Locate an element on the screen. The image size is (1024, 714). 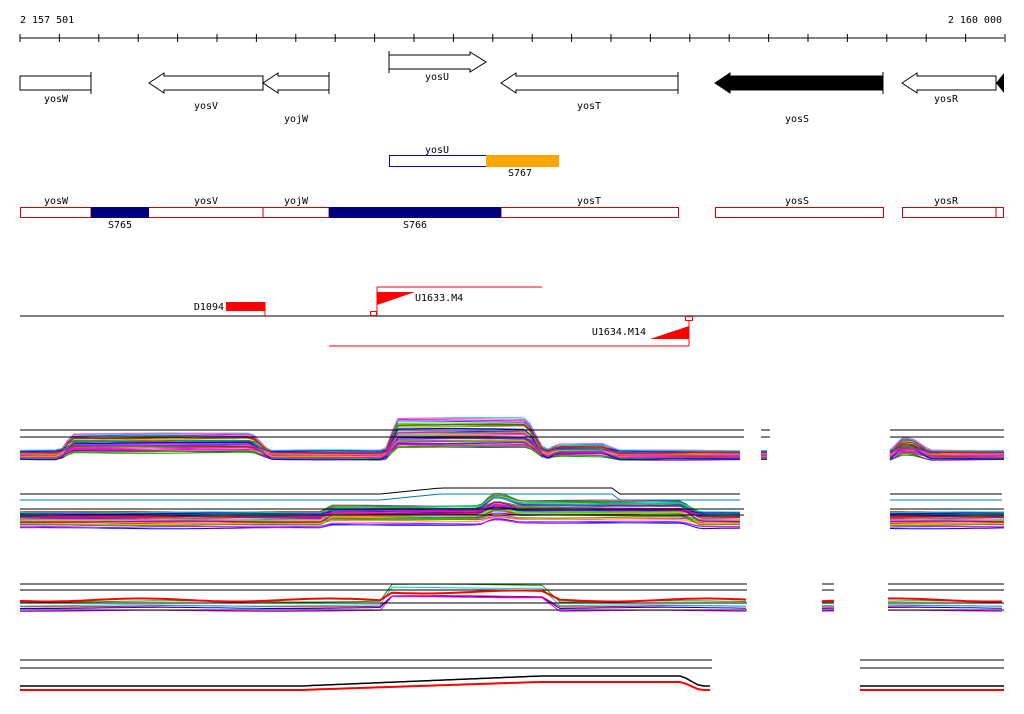
segment-label: S767 is located at coordinates (520, 173).